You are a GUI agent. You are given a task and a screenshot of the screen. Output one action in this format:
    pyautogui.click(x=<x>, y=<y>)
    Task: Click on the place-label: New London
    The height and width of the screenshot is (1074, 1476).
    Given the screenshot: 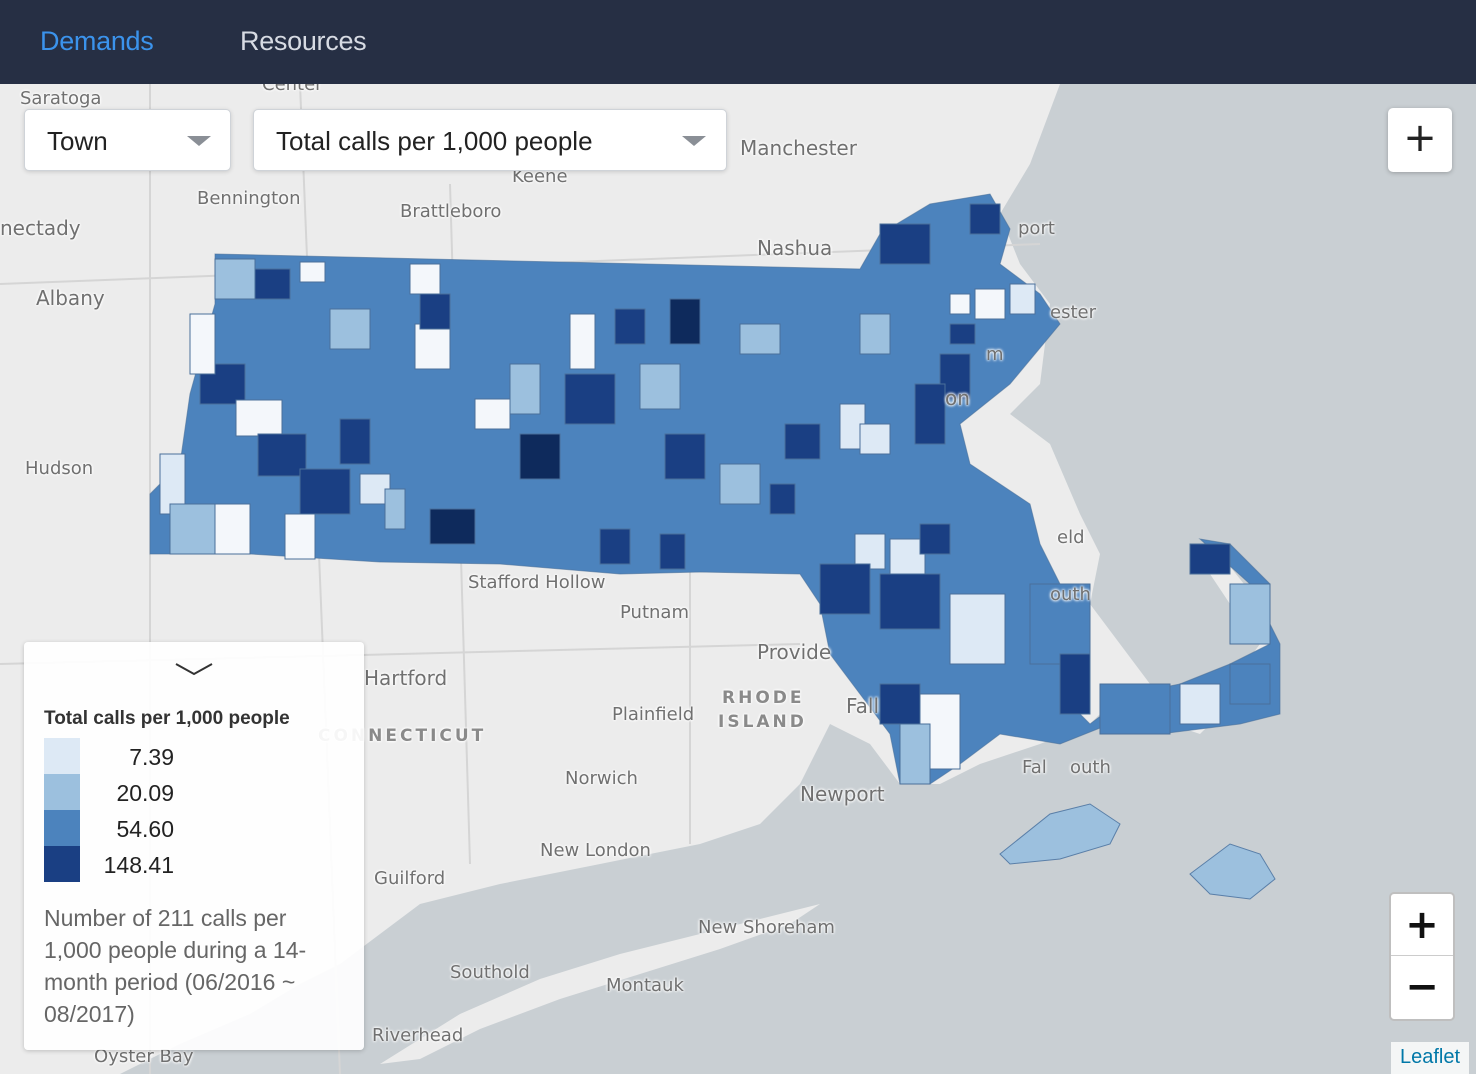 What is the action you would take?
    pyautogui.click(x=595, y=850)
    